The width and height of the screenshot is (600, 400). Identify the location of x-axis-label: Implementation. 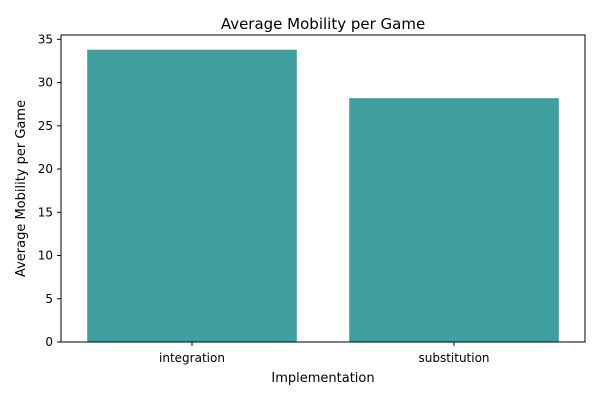
(322, 378).